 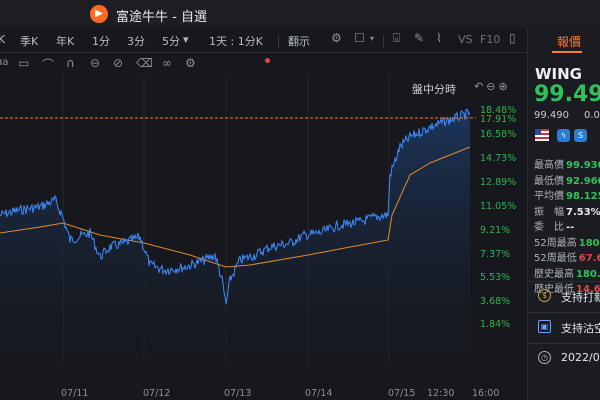 What do you see at coordinates (495, 277) in the screenshot?
I see `y-axis-label: 5.53%` at bounding box center [495, 277].